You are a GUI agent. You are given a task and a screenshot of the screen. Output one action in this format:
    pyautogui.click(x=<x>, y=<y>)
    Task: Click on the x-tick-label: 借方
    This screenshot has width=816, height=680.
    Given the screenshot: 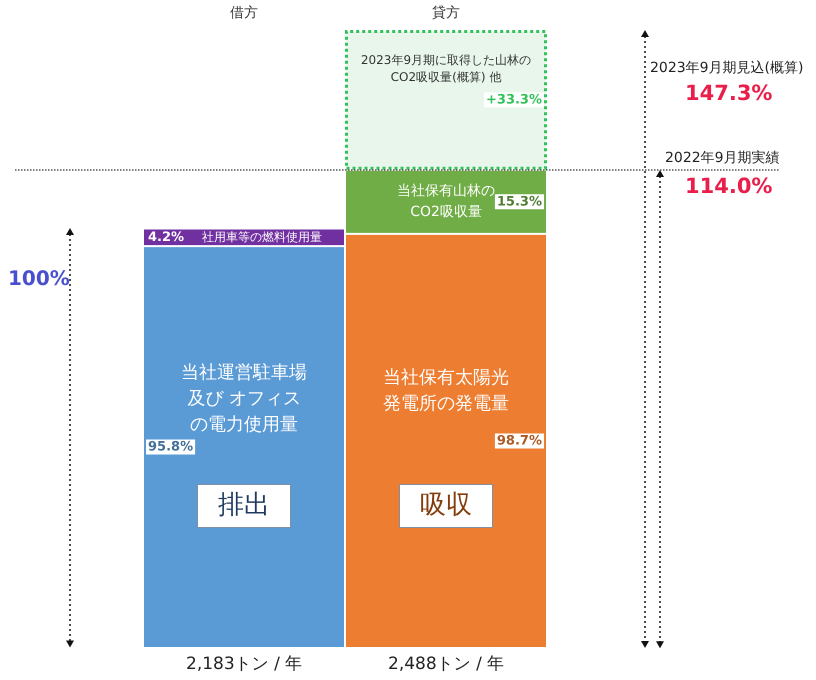 What is the action you would take?
    pyautogui.click(x=244, y=13)
    